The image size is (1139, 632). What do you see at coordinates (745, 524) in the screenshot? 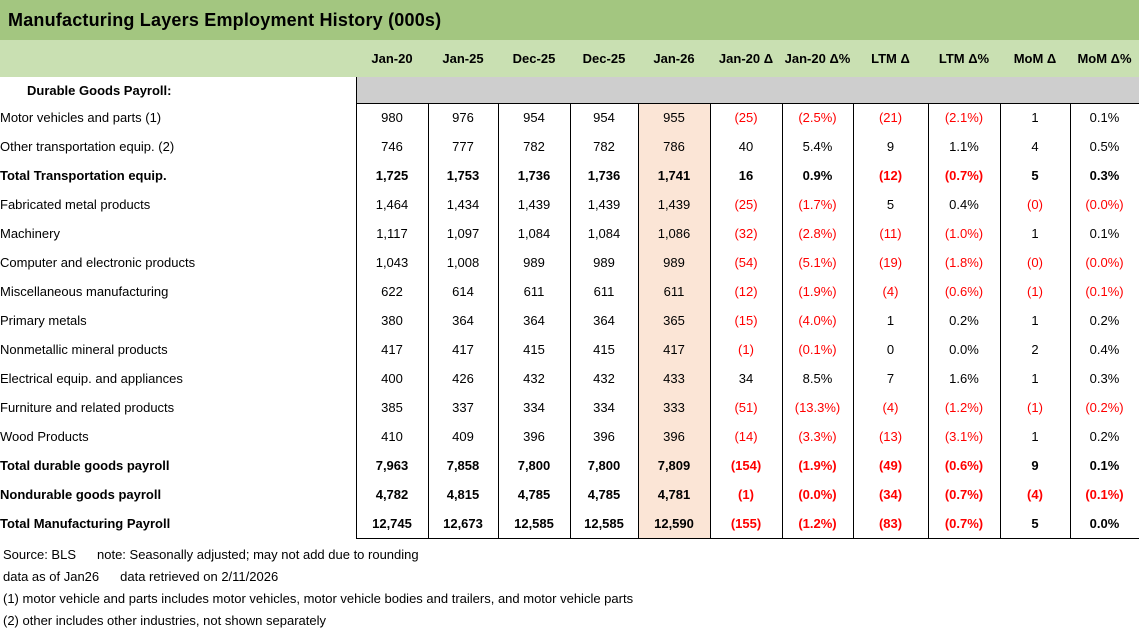
I see `cell-value: (155)` at bounding box center [745, 524].